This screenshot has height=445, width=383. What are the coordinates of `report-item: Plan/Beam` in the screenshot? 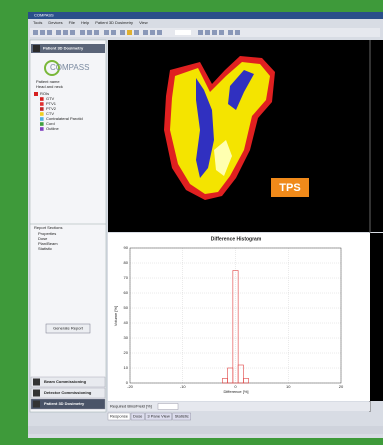 It's located at (48, 243).